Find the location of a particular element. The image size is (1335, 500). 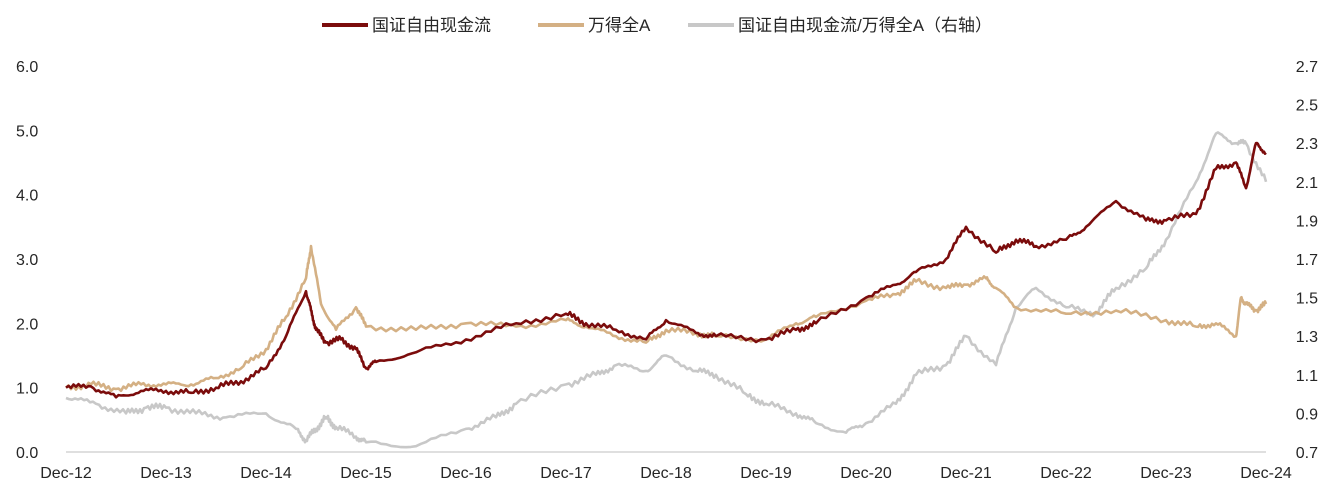

left-y-tick-label: 6.0 is located at coordinates (27, 67).